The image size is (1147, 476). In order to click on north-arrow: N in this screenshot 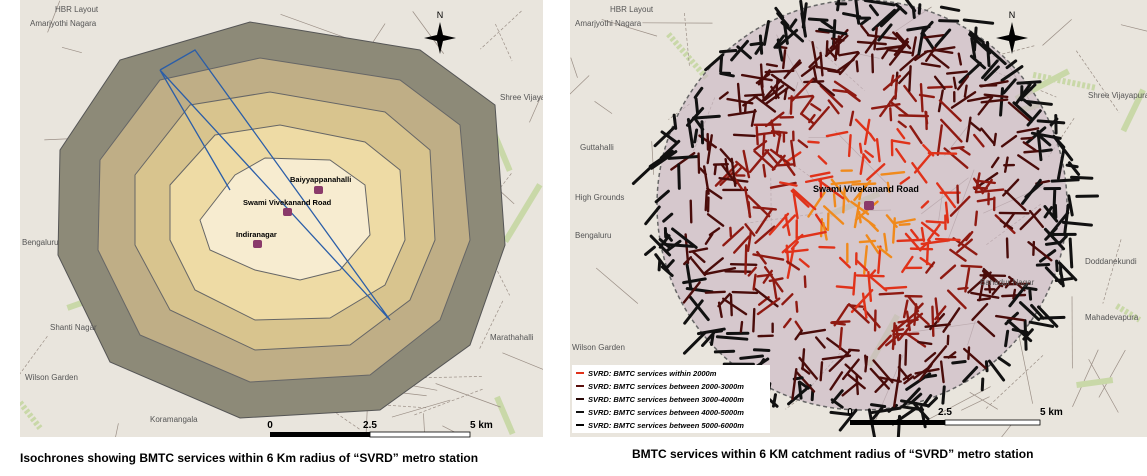, I will do `click(440, 32)`.